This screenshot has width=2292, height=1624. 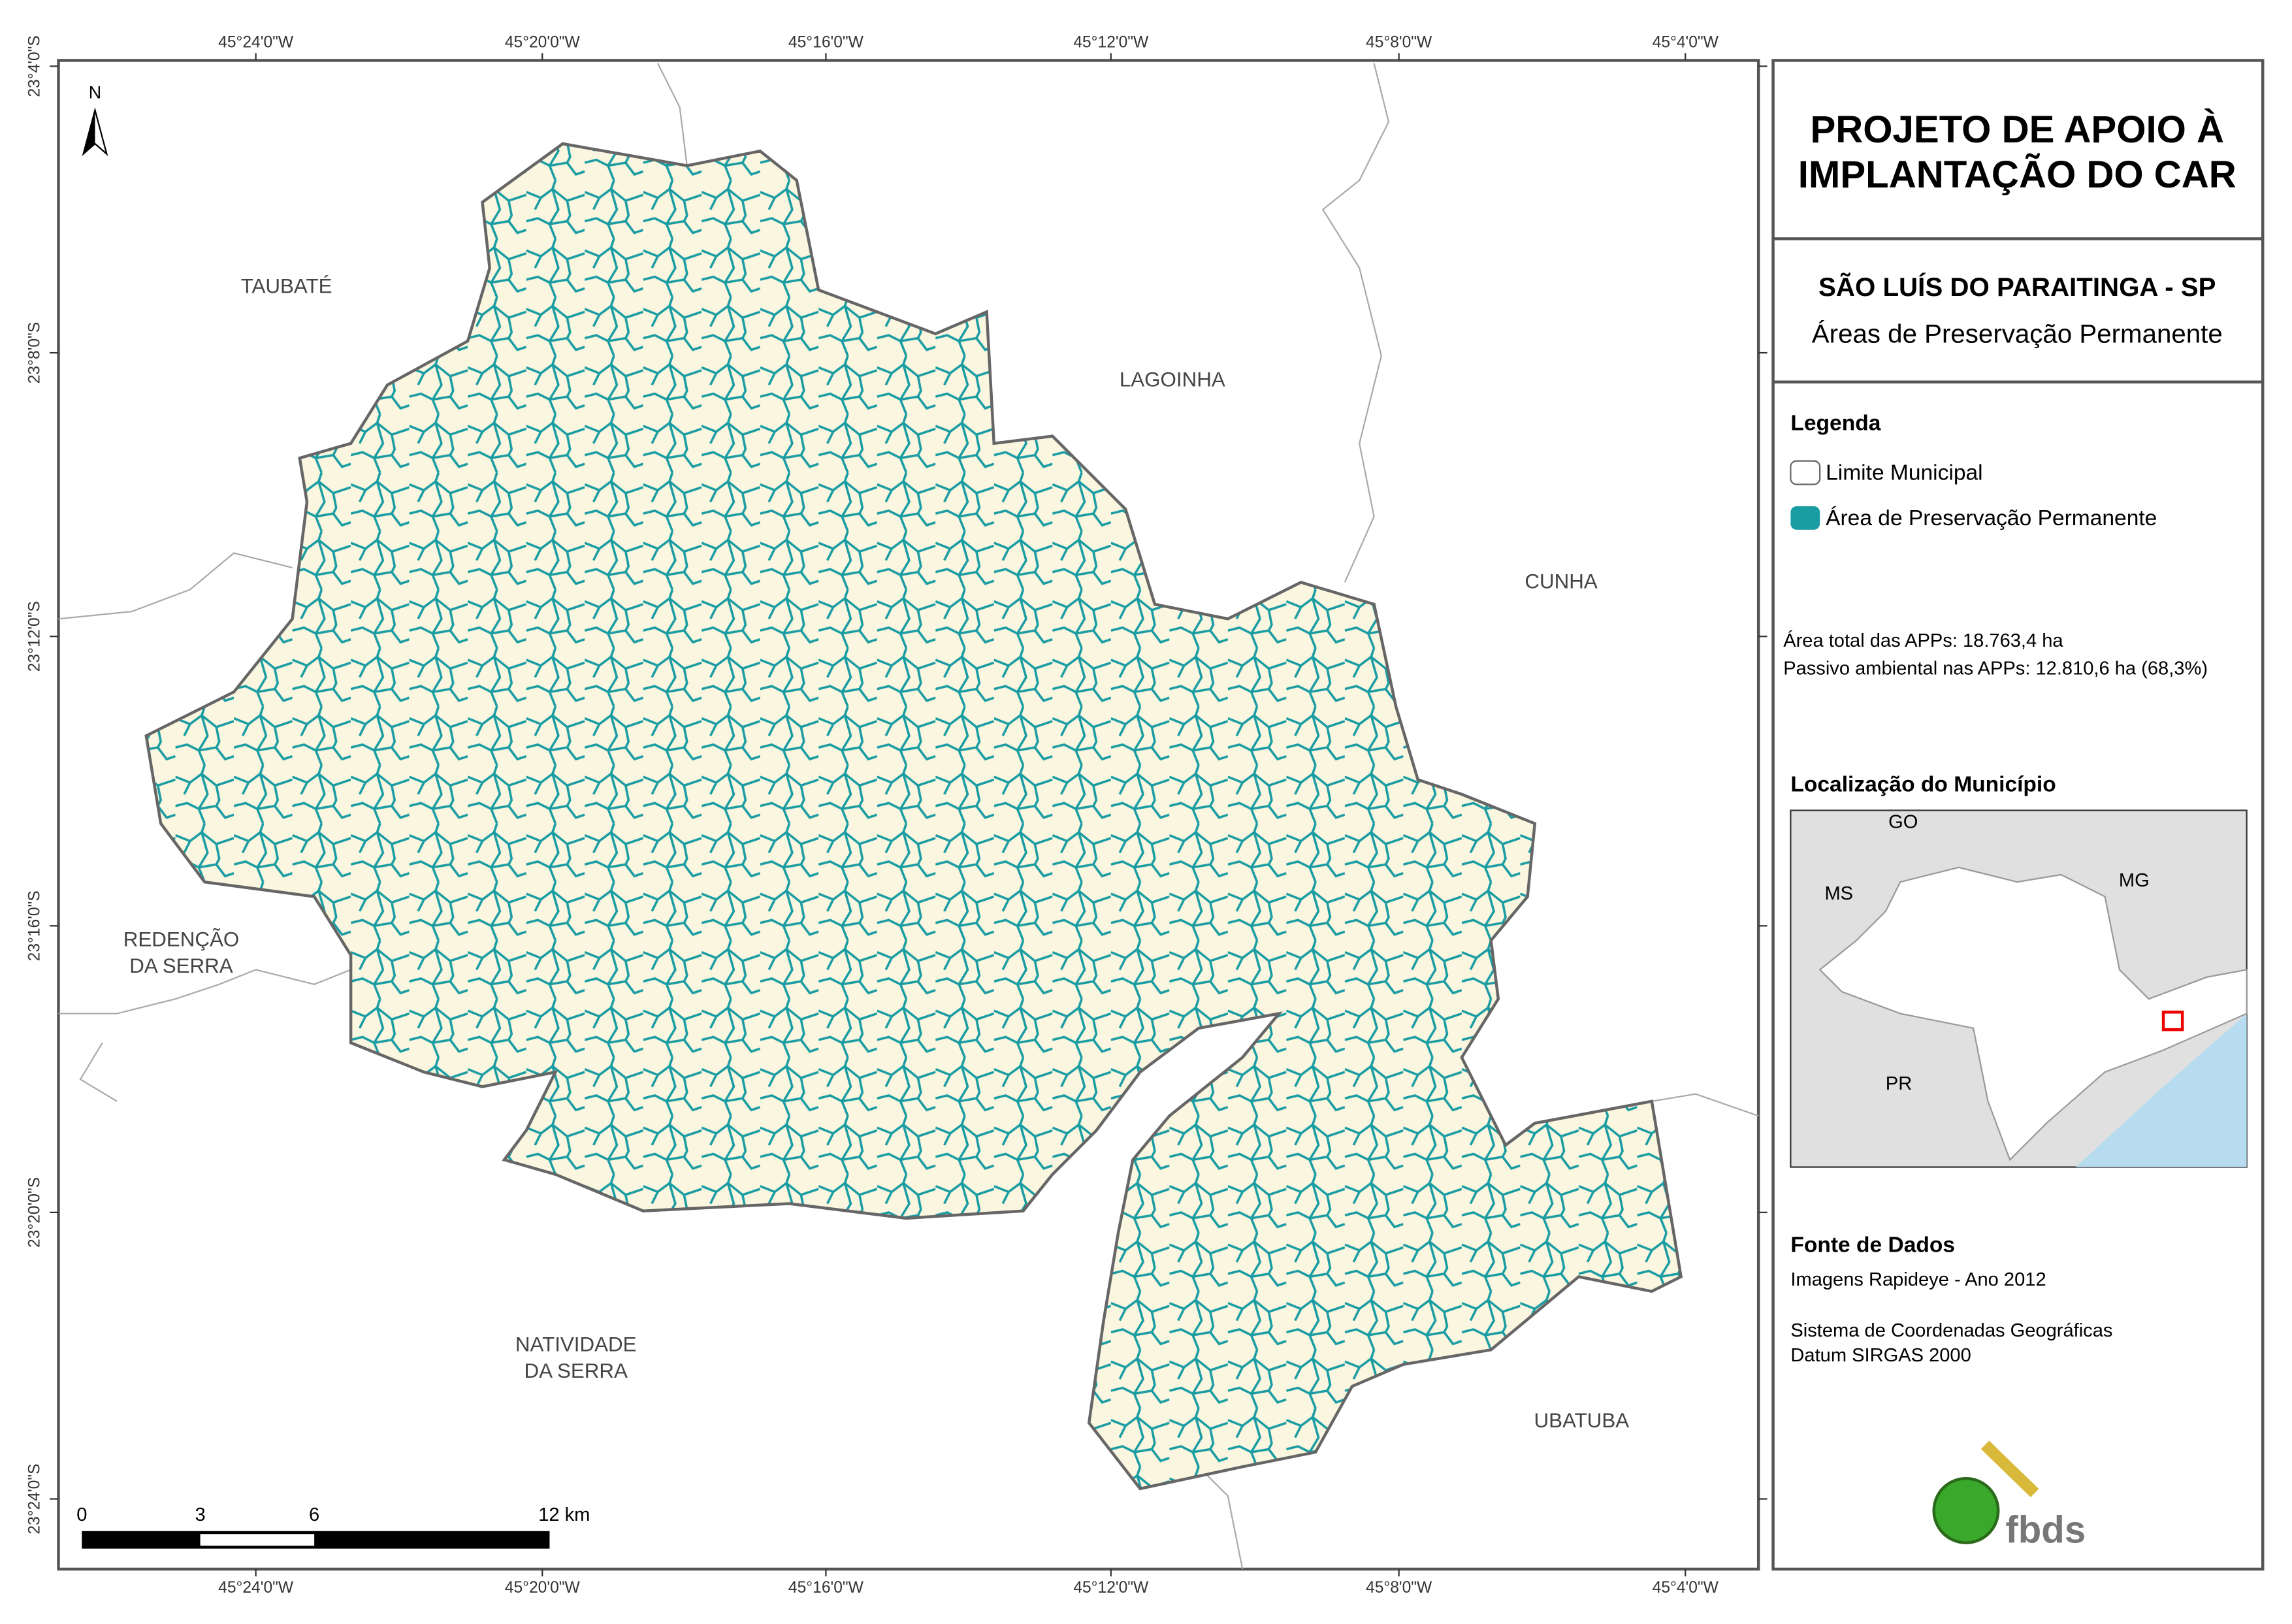 I want to click on scale-label: 12 km, so click(x=564, y=1514).